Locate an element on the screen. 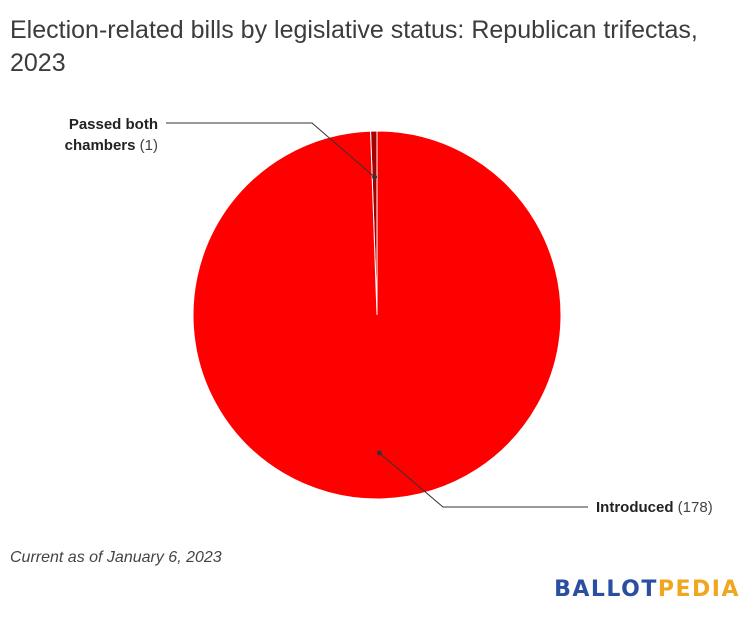 The width and height of the screenshot is (754, 619). slice-label-introduced-name: Introduced is located at coordinates (635, 507).